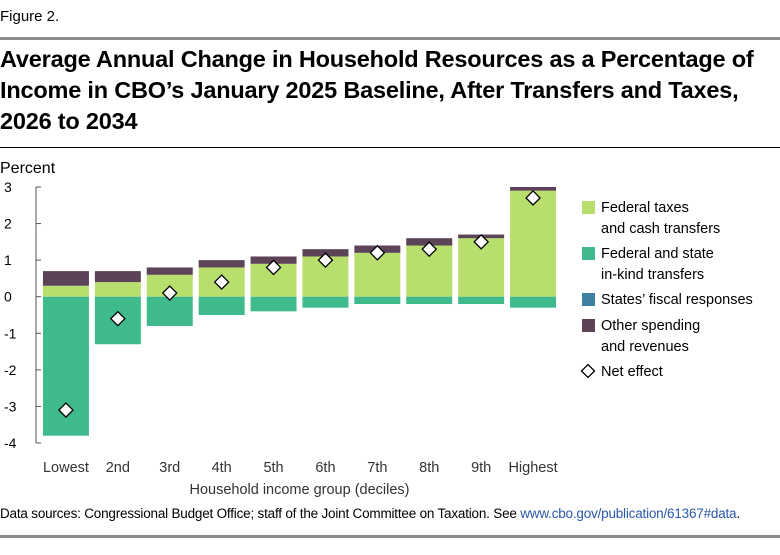 The image size is (780, 555). Describe the element at coordinates (390, 536) in the screenshot. I see `bottom-rule` at that location.